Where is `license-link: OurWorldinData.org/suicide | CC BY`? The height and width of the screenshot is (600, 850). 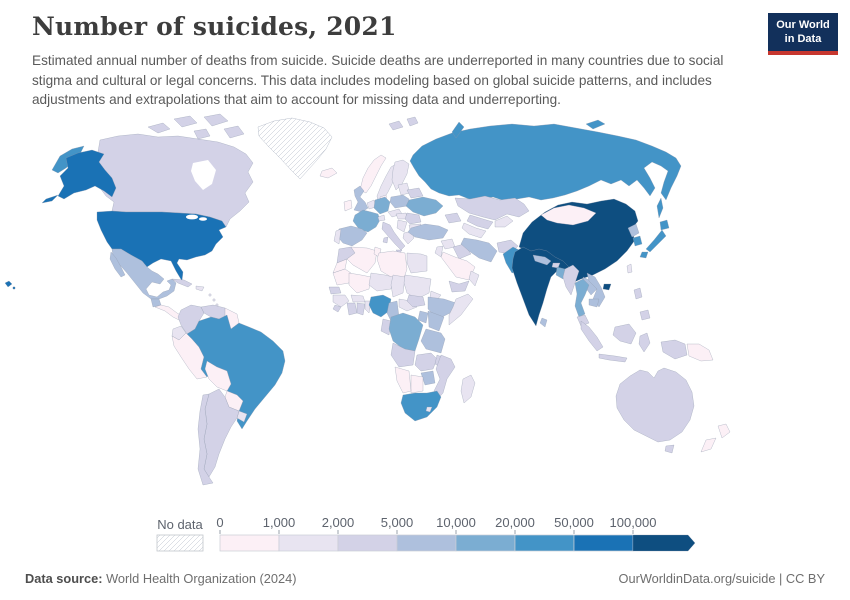 license-link: OurWorldinData.org/suicide | CC BY is located at coordinates (722, 578).